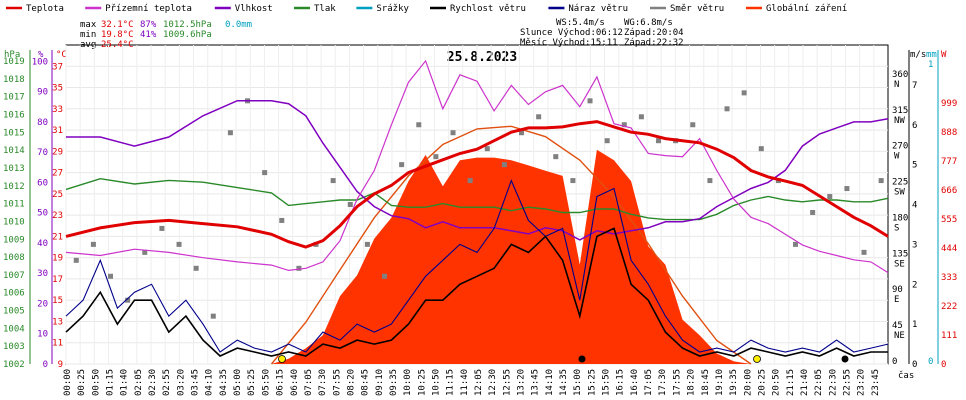  What do you see at coordinates (663, 382) in the screenshot?
I see `x-tick-42: 17:30` at bounding box center [663, 382].